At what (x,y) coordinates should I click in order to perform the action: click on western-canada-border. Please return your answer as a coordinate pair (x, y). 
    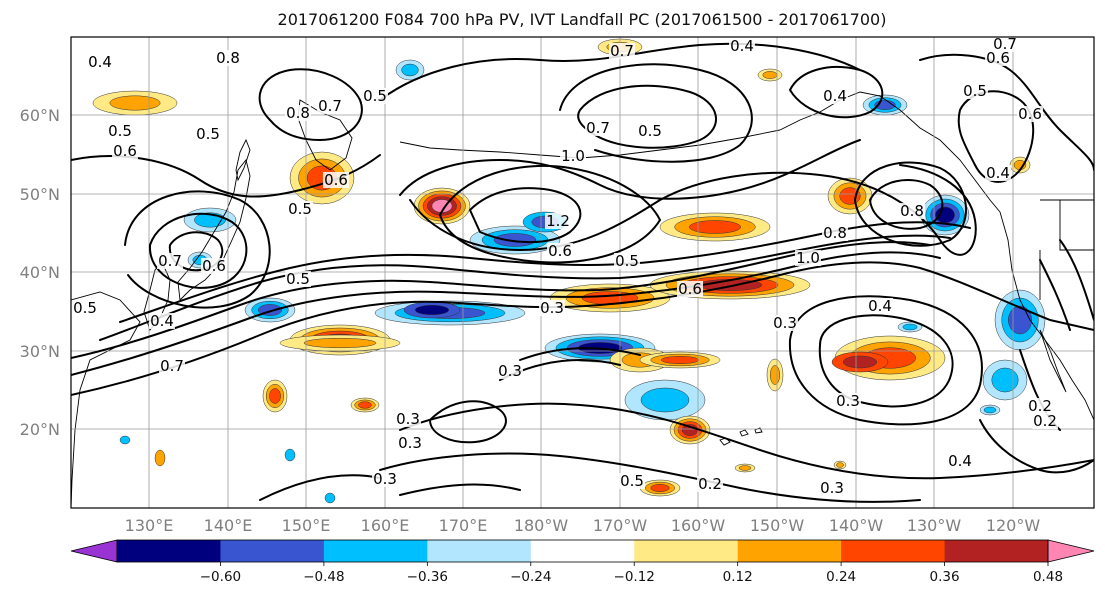
    Looking at the image, I should click on (1066, 249).